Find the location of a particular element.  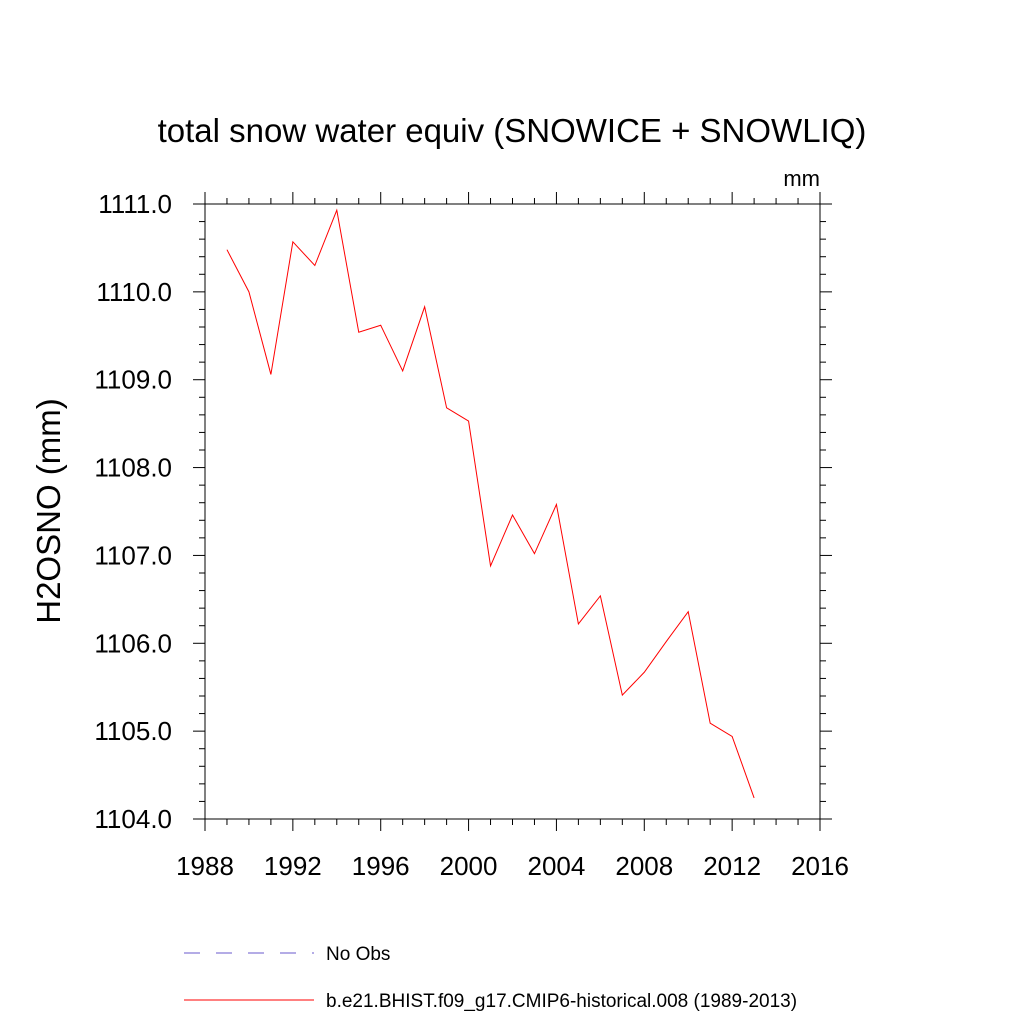

x-tick-label: 2012 is located at coordinates (732, 866).